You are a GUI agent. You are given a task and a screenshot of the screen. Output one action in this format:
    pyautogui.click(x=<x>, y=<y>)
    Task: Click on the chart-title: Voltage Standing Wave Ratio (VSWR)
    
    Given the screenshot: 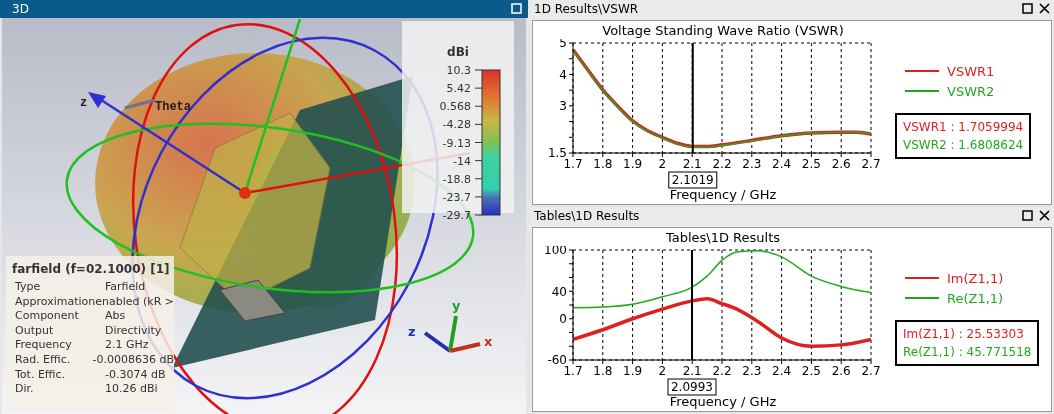 What is the action you would take?
    pyautogui.click(x=723, y=30)
    